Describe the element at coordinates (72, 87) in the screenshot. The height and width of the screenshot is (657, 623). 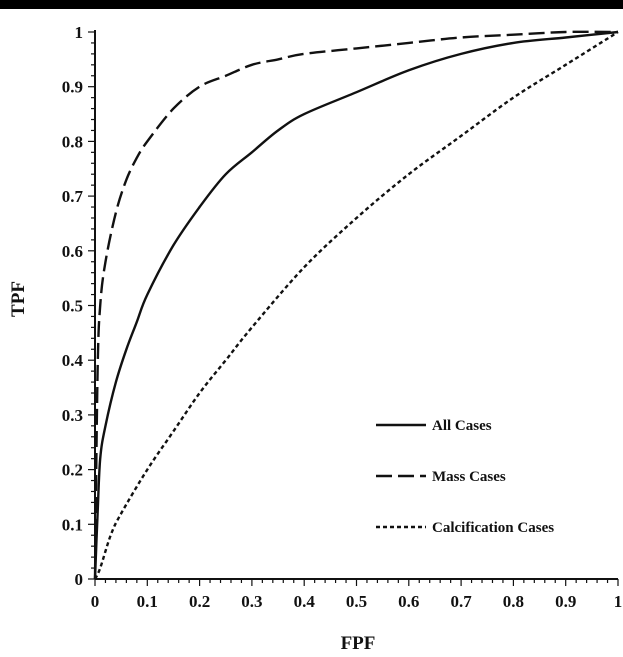
I see `y-tick-label: 0.9` at that location.